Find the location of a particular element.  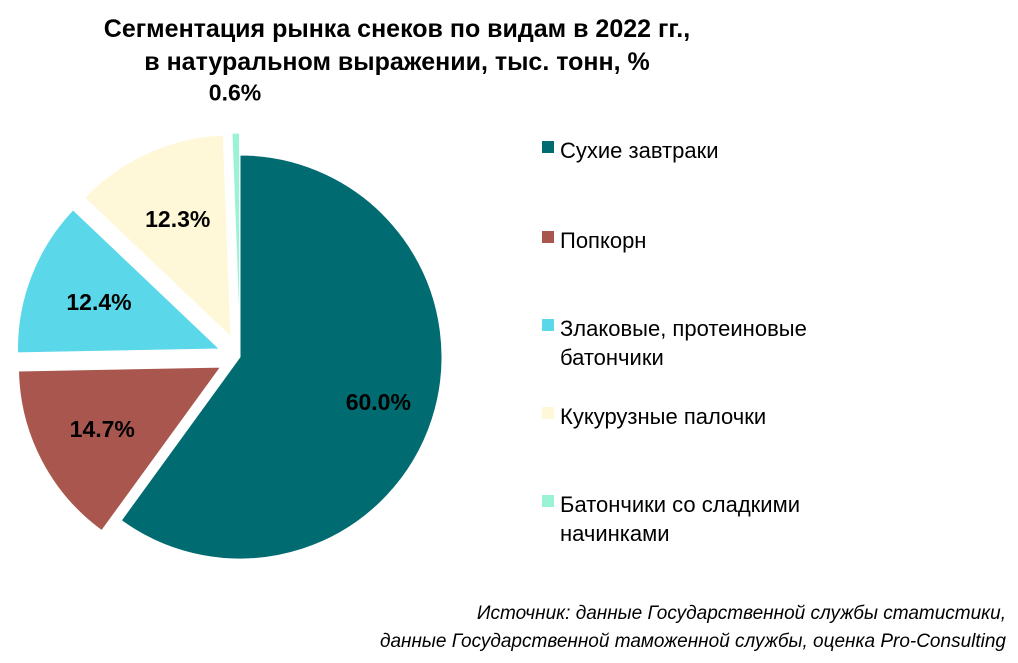

chart-title-line: в натуральном выражении, тыс. тонн, % is located at coordinates (396, 62).